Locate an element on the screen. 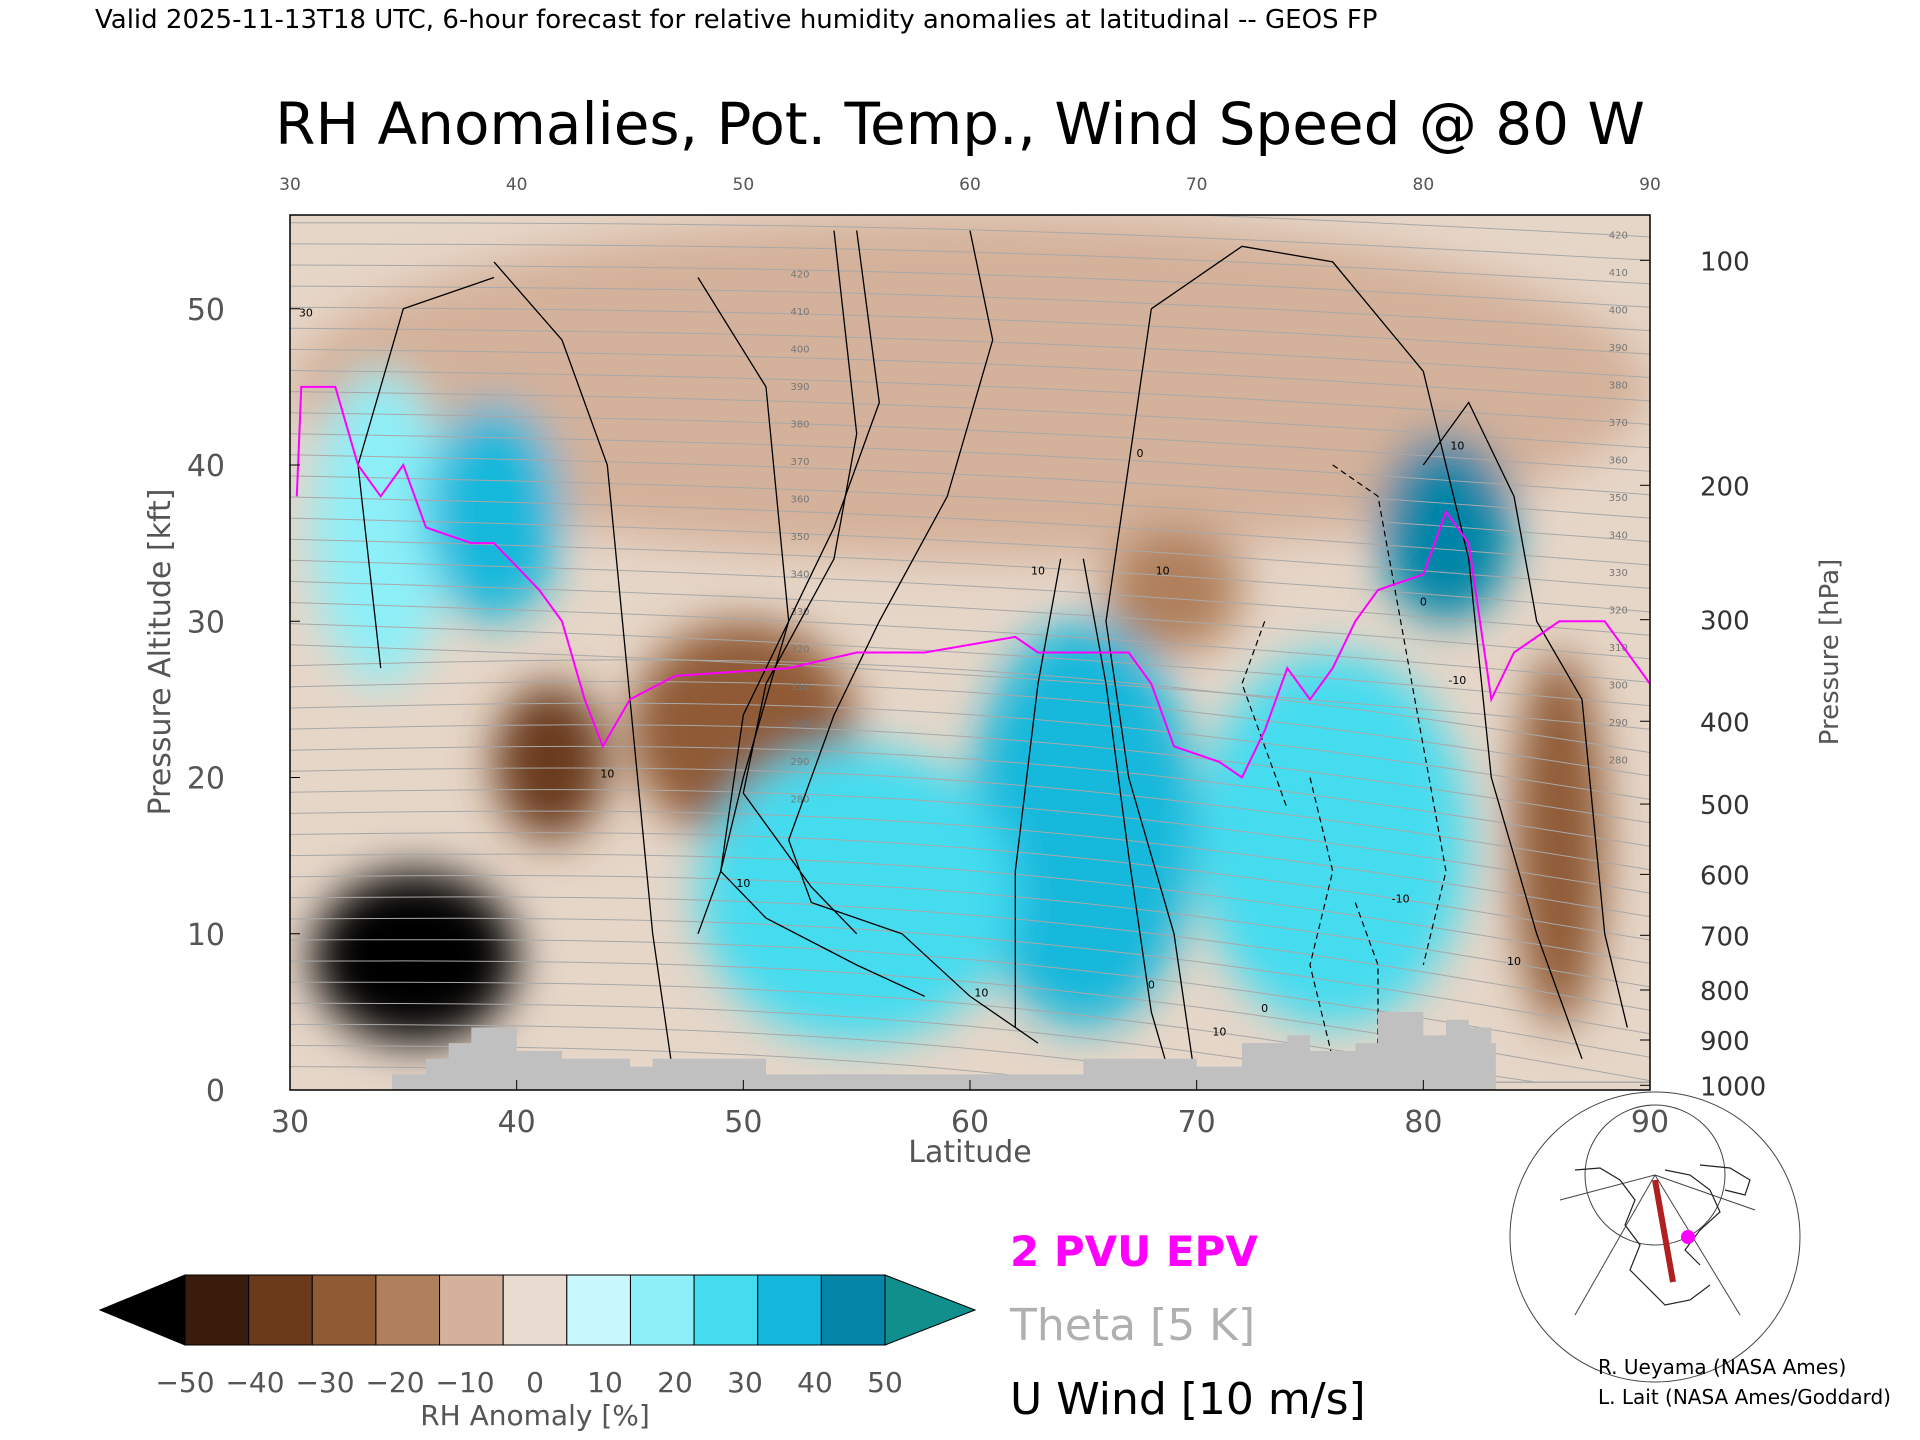 Image resolution: width=1920 pixels, height=1440 pixels. theta-label: 350 is located at coordinates (799, 537).